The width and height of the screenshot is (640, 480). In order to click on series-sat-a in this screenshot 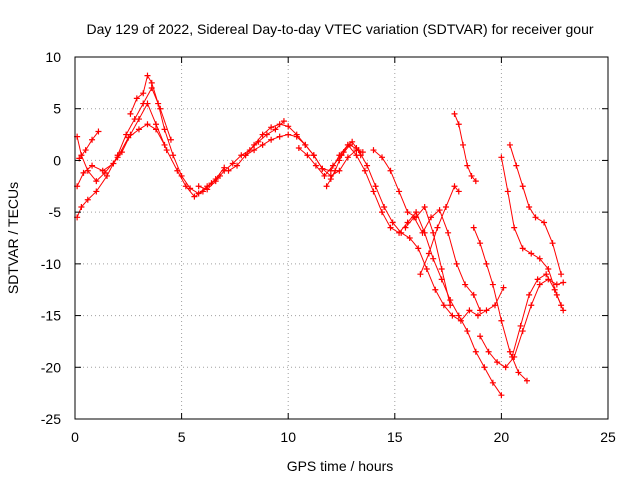, I will do `click(148, 150)`.